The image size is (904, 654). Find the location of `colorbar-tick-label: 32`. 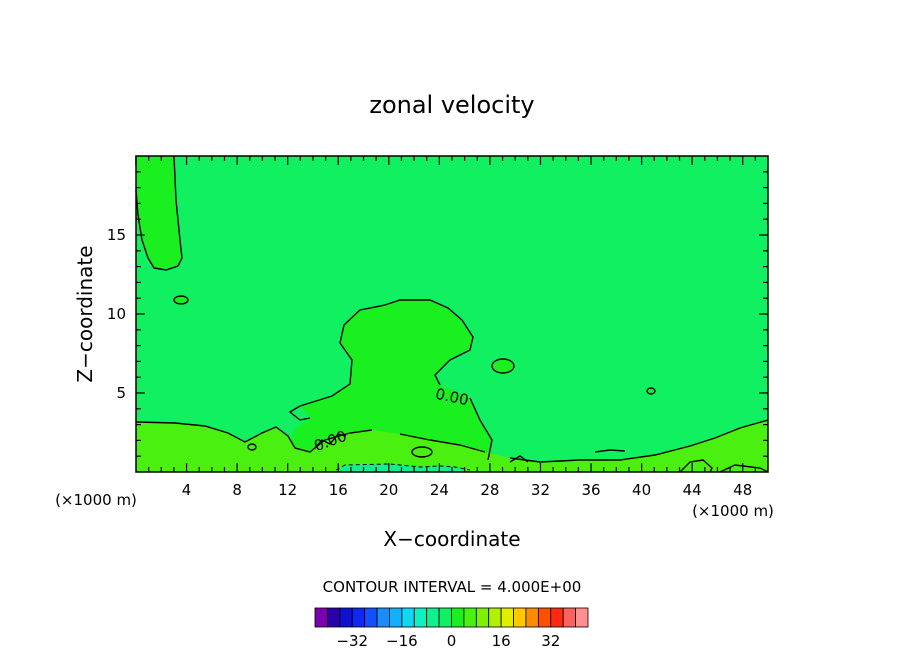

colorbar-tick-label: 32 is located at coordinates (550, 641).